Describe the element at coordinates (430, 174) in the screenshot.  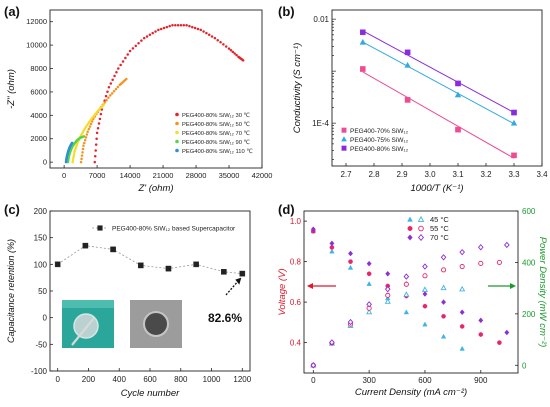
I see `panel-b-xtick-label: 3.0` at that location.